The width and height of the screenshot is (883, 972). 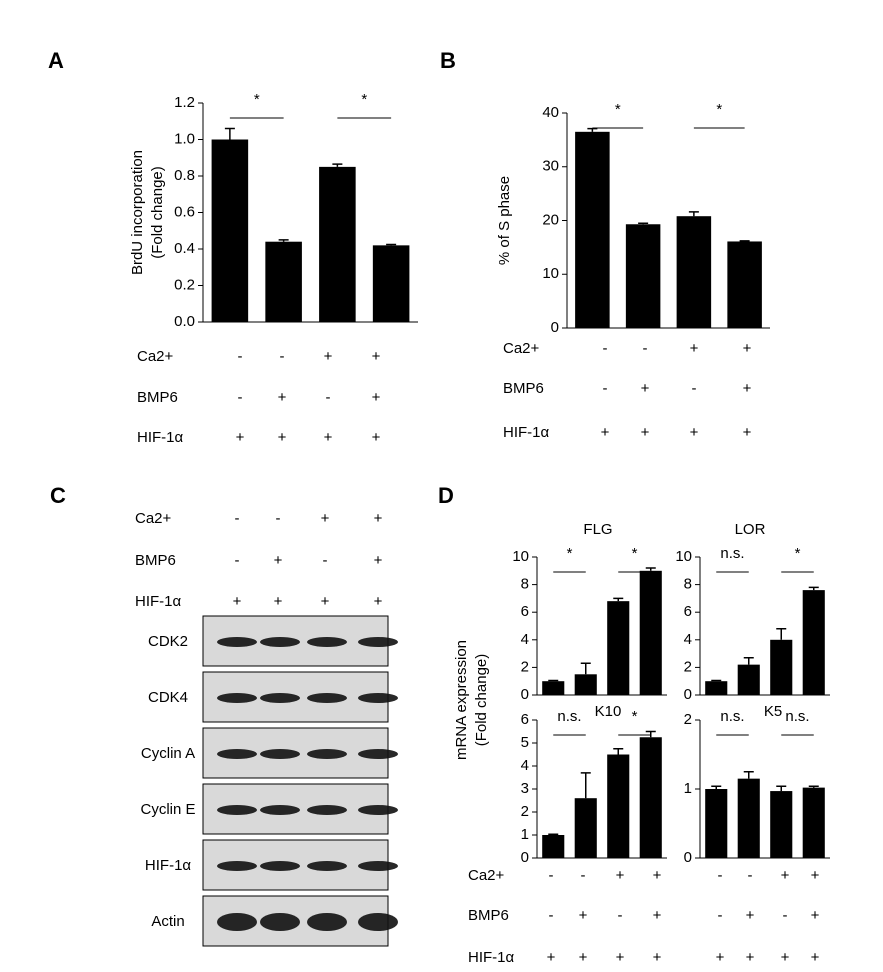 I want to click on panel-label: D, so click(x=446, y=495).